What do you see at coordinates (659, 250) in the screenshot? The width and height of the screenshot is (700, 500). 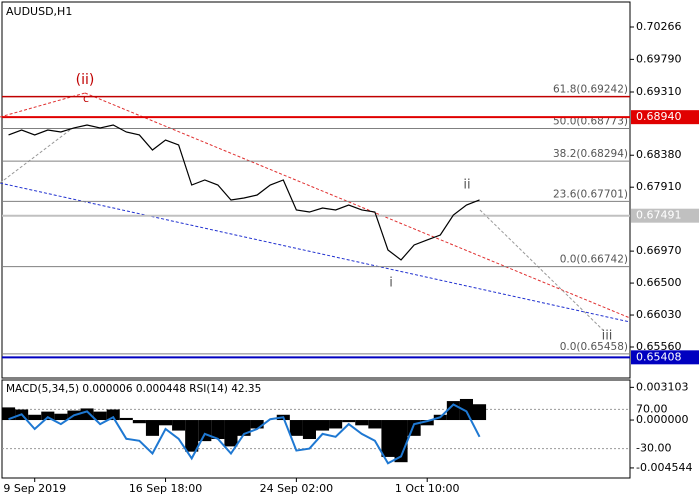 I see `y-tick-label: 0.66970` at bounding box center [659, 250].